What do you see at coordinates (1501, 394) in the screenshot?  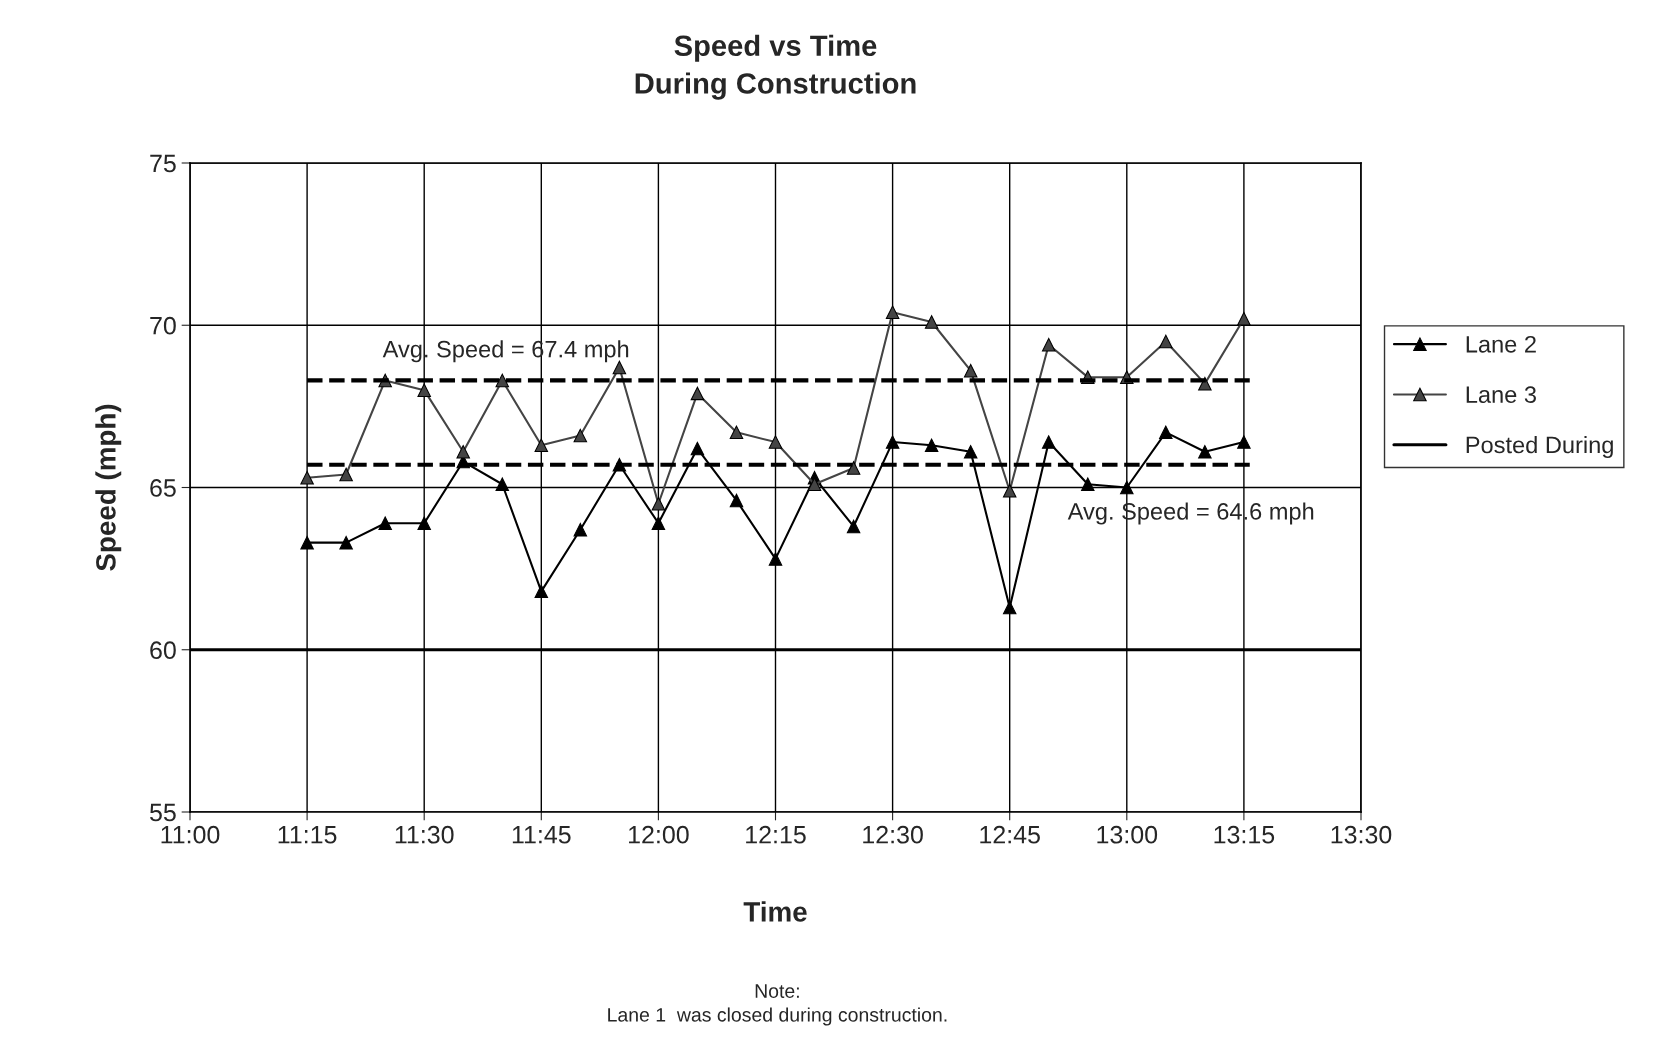 I see `legend-label: Lane 3` at bounding box center [1501, 394].